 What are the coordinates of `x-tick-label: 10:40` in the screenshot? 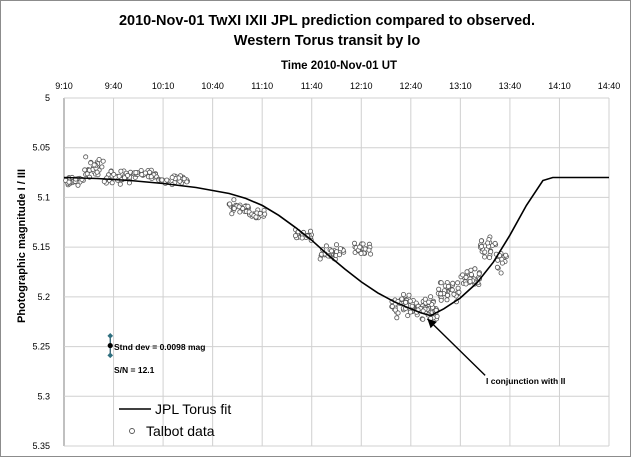 It's located at (212, 86).